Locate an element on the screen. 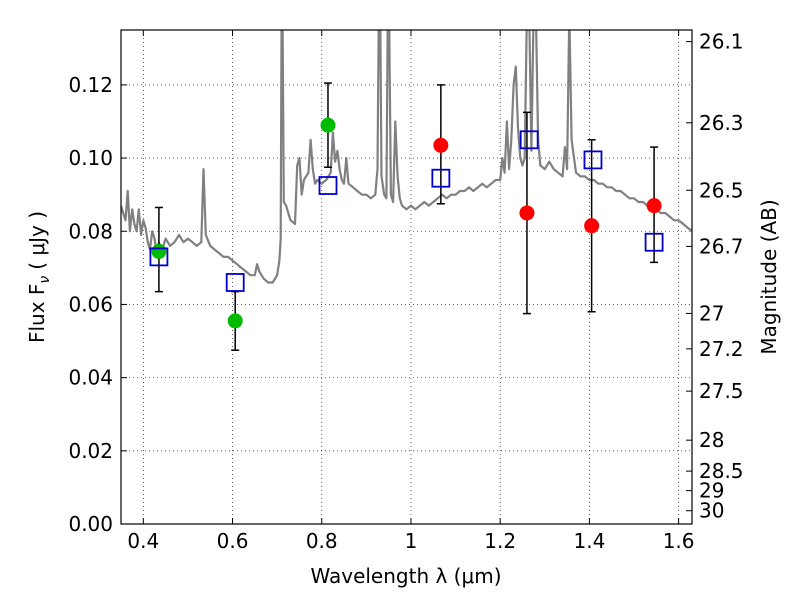  svg-text:Flux Fν( μJy ): Flux Fν ( μJy ) is located at coordinates (39, 277).